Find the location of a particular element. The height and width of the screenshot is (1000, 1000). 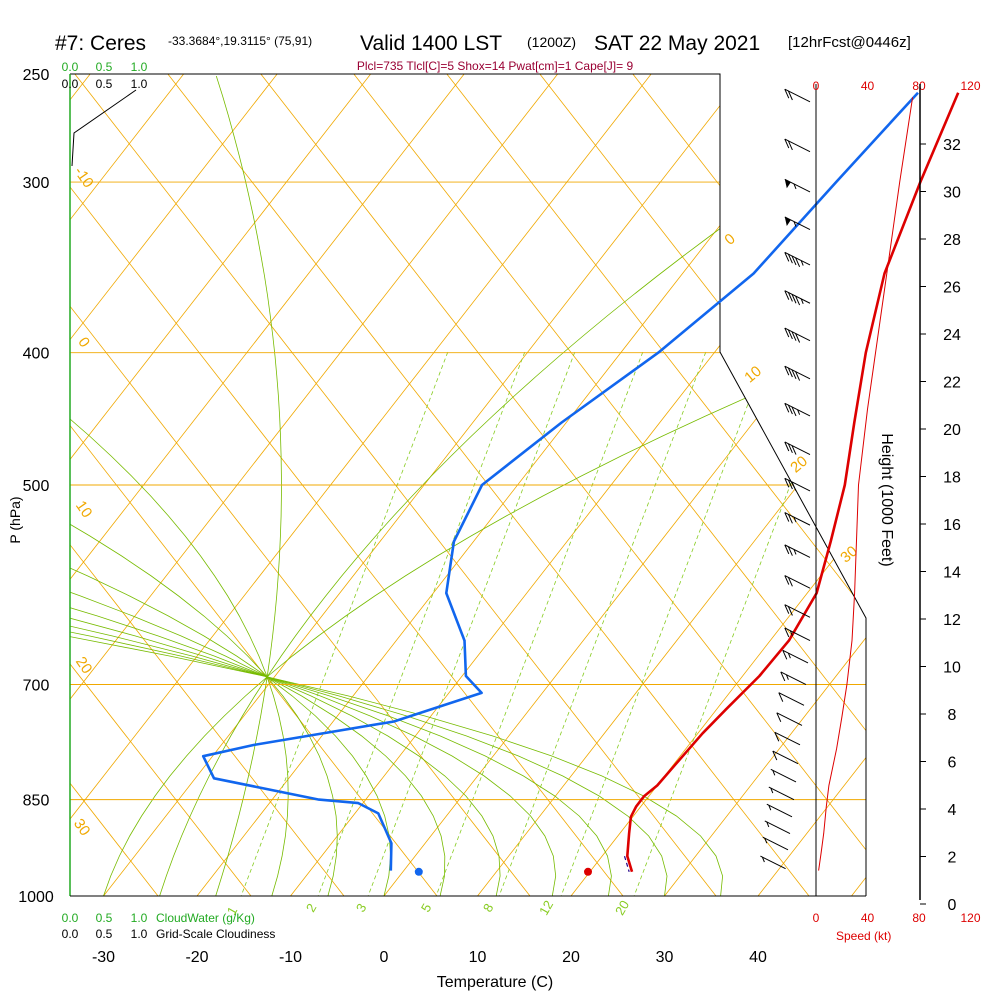

temperature-tick-label: 0 is located at coordinates (384, 957).